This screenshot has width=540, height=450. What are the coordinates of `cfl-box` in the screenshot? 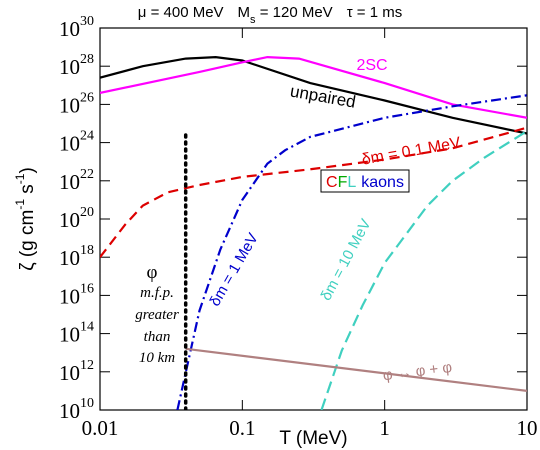 It's located at (365, 181).